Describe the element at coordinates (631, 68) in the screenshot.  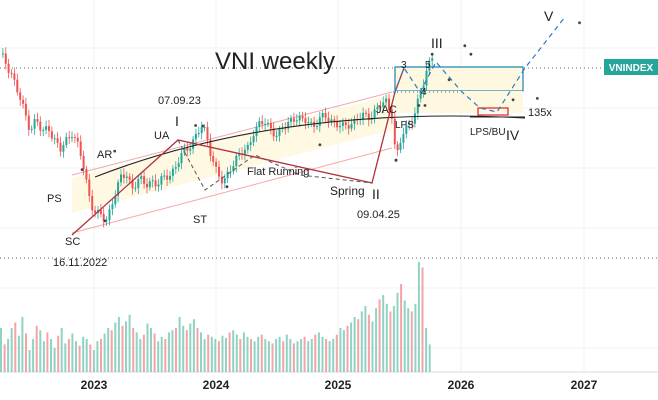
I see `symbol-badge: VNINDEX` at that location.